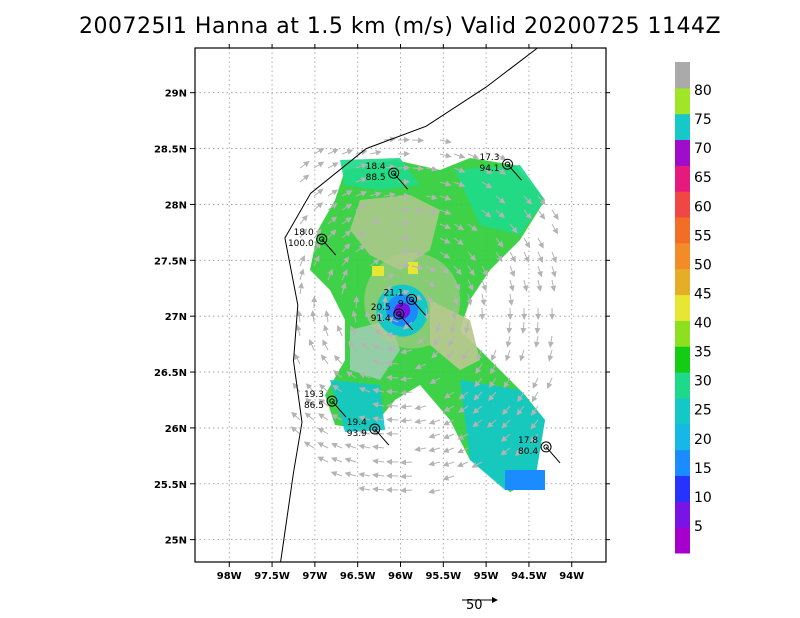  What do you see at coordinates (474, 605) in the screenshot?
I see `reference-vector-label: 50` at bounding box center [474, 605].